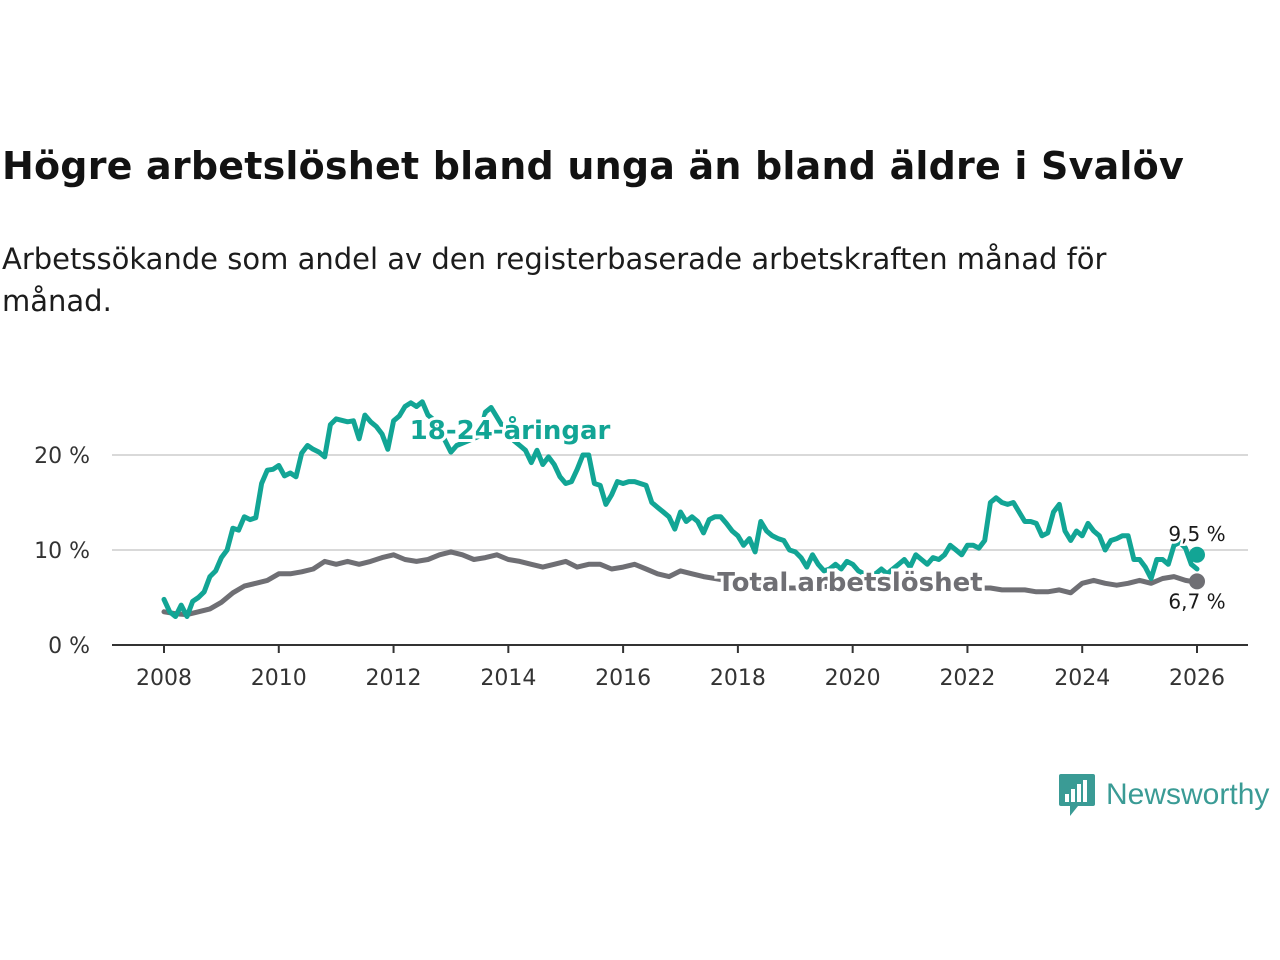  What do you see at coordinates (1197, 554) in the screenshot?
I see `series-end-marker-youth` at bounding box center [1197, 554].